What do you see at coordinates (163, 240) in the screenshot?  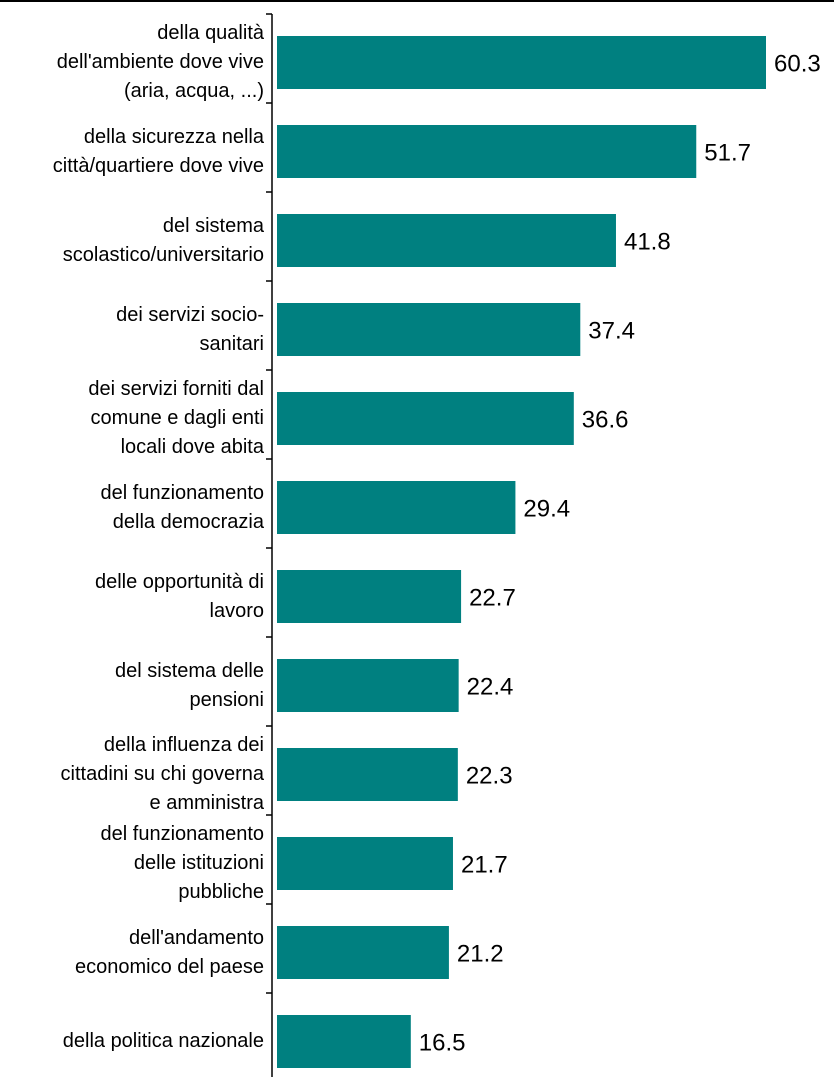 I see `category-label: del sistema scolastico/universitario` at bounding box center [163, 240].